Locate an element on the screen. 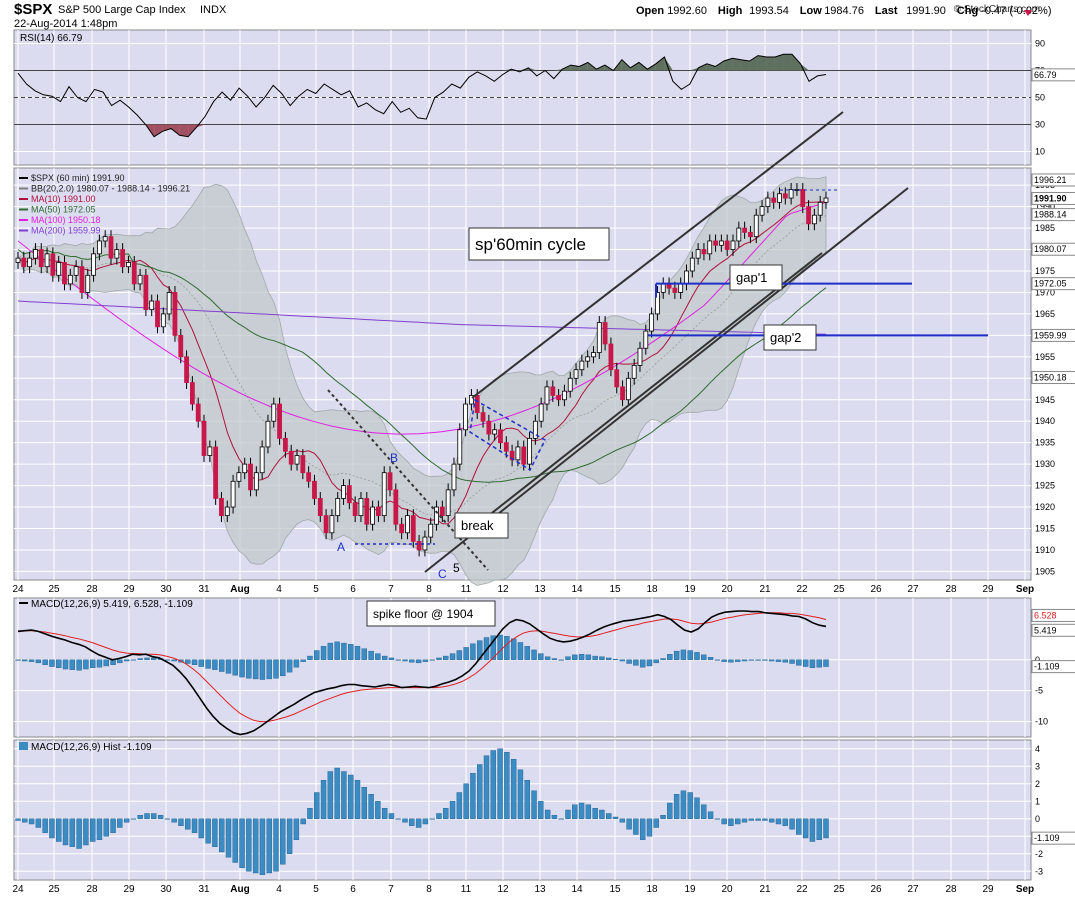  price-tick: 1915 is located at coordinates (1045, 529).